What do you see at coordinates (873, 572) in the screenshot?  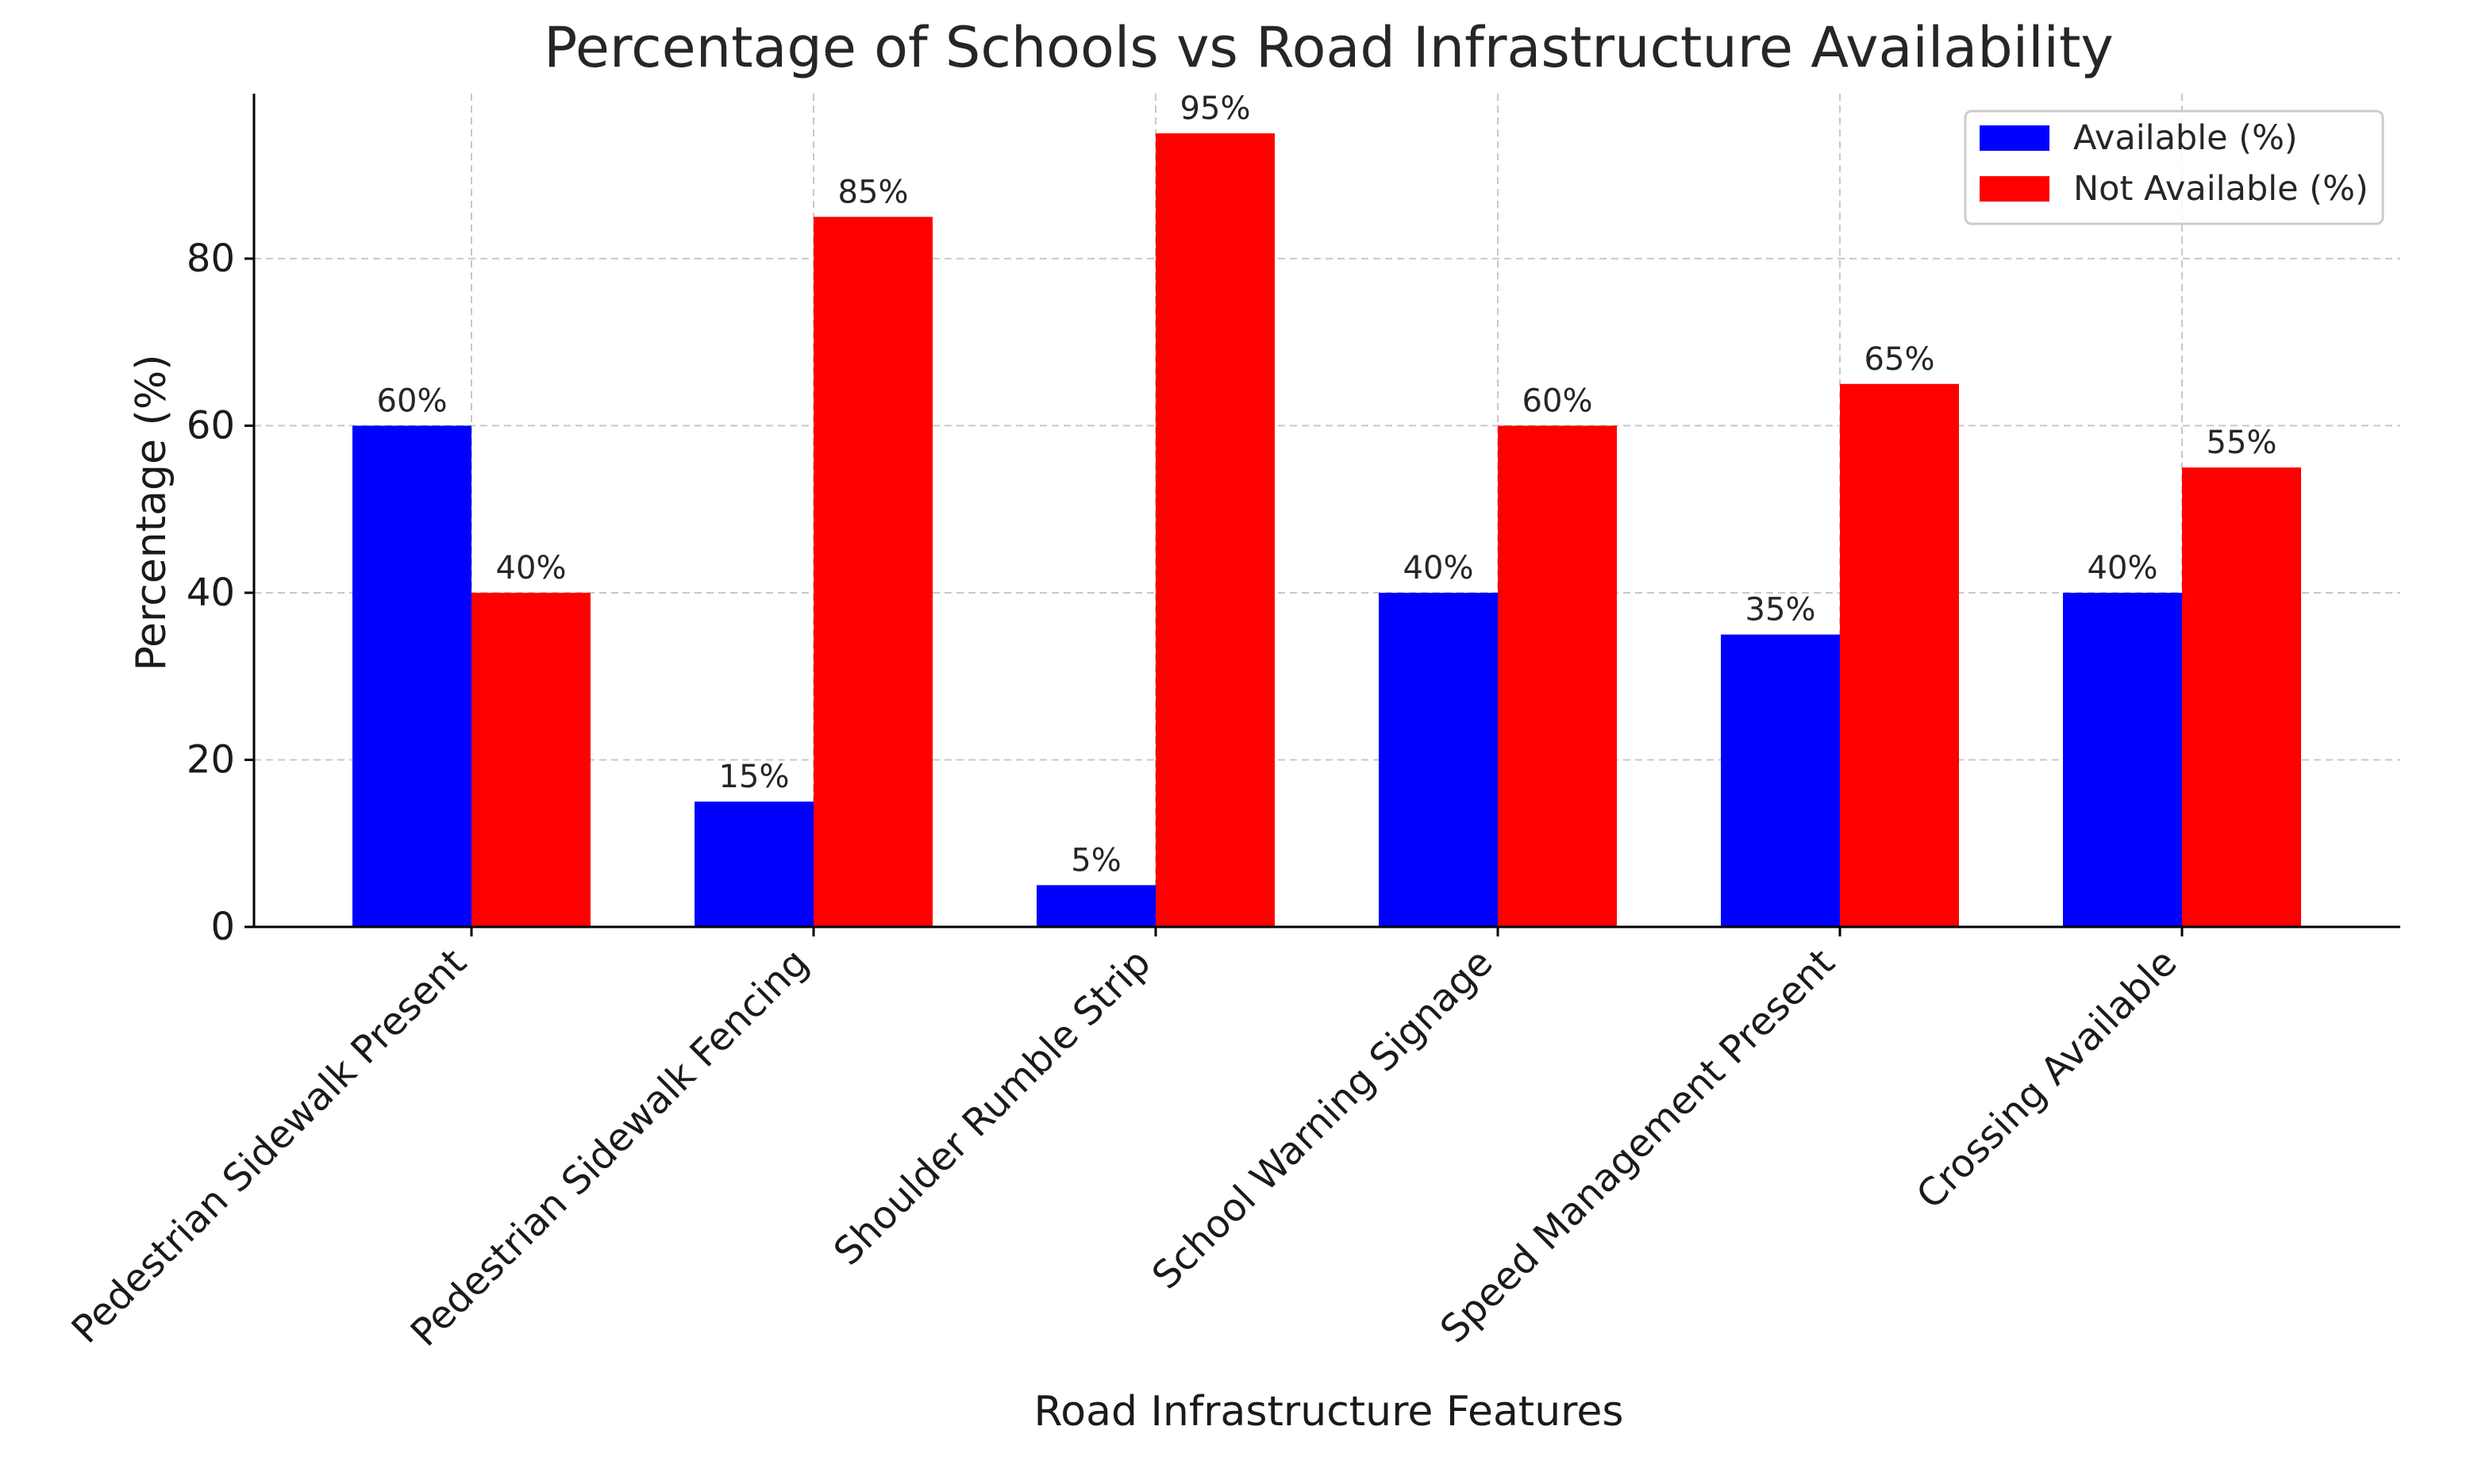 I see `bar-not-available-pedestrian-sidewalk-fencing` at bounding box center [873, 572].